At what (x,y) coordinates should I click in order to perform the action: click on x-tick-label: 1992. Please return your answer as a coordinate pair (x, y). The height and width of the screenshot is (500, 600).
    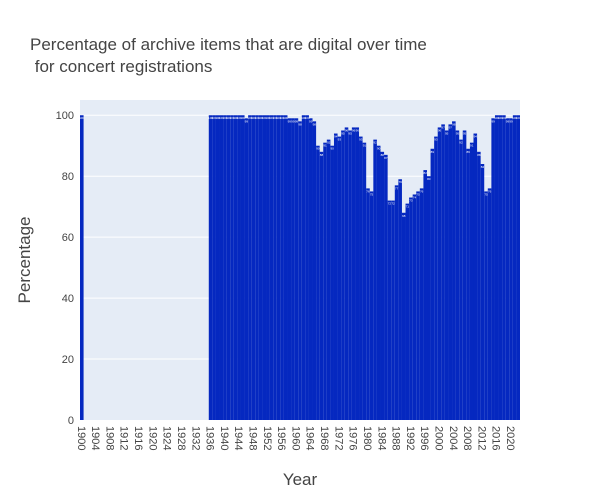
    Looking at the image, I should click on (410, 438).